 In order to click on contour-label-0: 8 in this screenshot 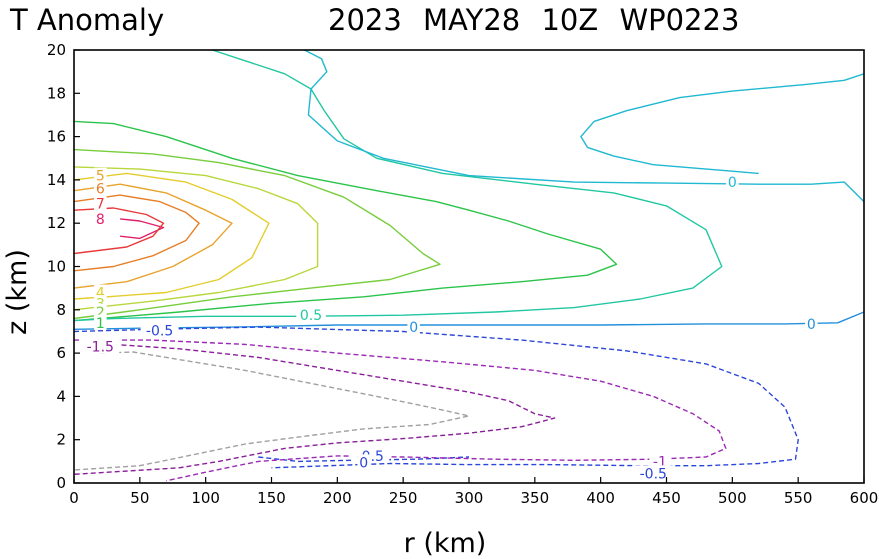, I will do `click(100, 220)`.